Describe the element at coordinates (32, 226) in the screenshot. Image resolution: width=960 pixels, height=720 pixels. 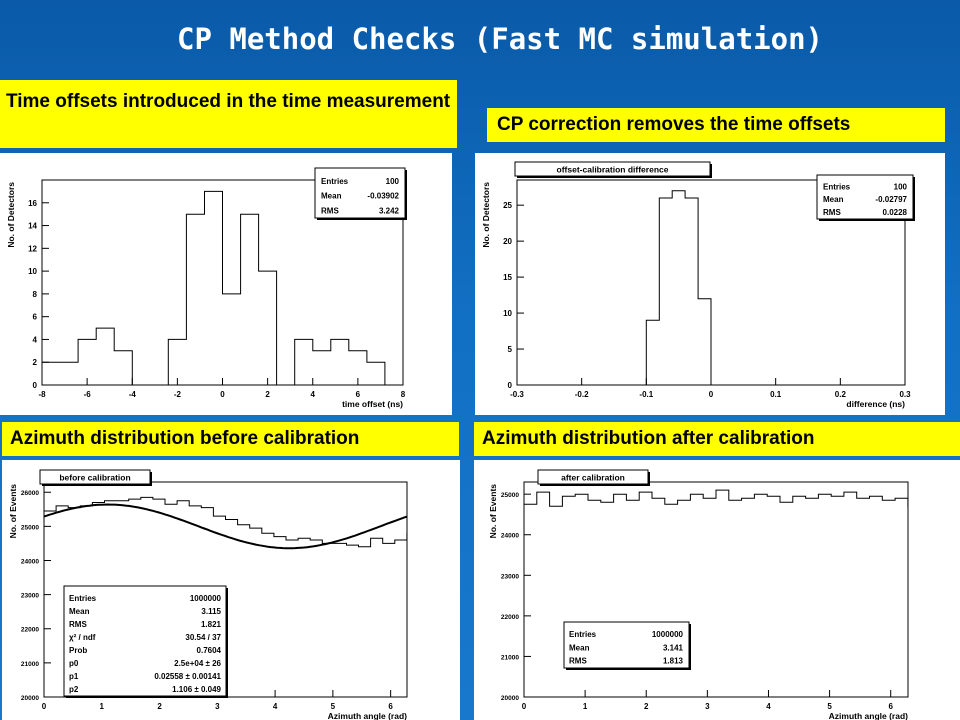
I see `y-tick-label: 14` at that location.